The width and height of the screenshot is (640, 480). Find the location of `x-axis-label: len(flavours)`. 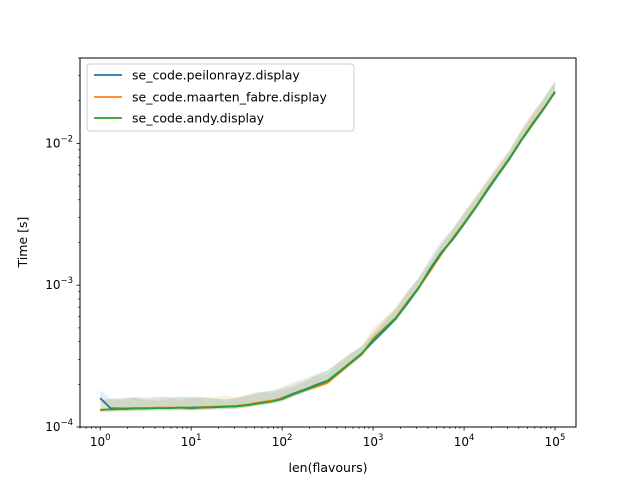

x-axis-label: len(flavours) is located at coordinates (328, 467).